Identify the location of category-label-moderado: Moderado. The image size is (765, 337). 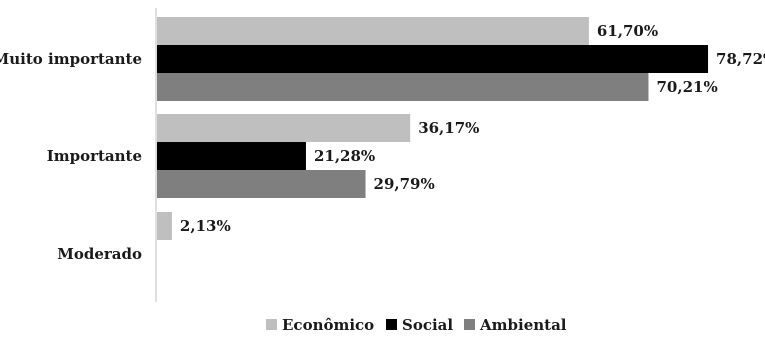
(99, 254).